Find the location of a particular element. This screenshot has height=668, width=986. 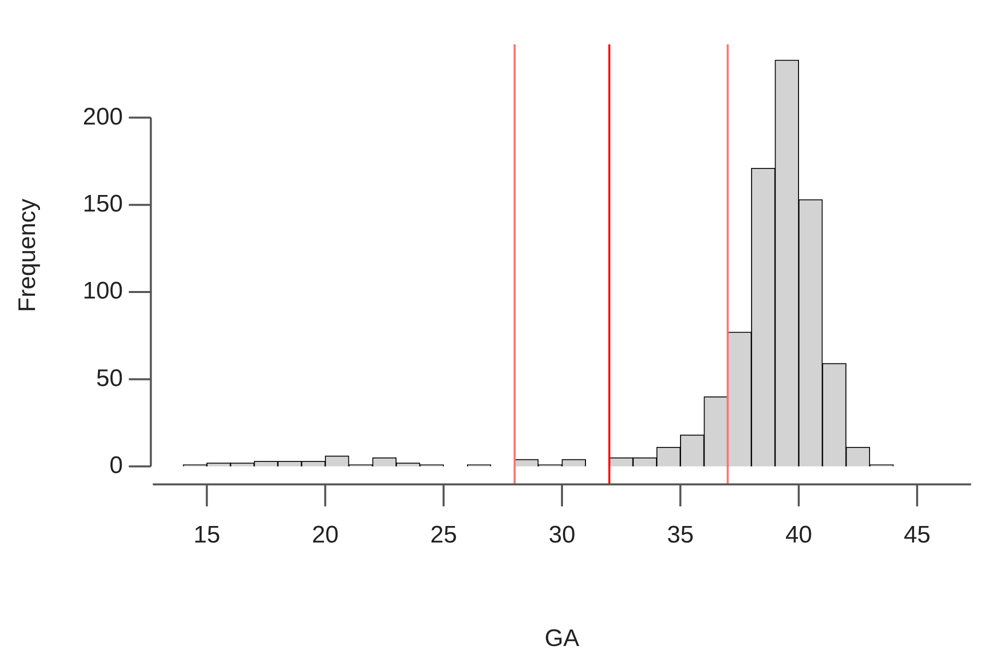

x-tick-label: 15 is located at coordinates (206, 534).